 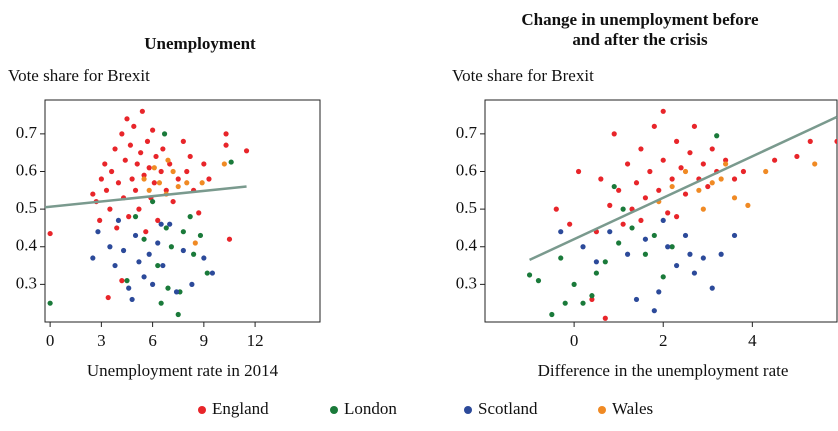 What do you see at coordinates (147, 213) in the screenshot?
I see `points` at bounding box center [147, 213].